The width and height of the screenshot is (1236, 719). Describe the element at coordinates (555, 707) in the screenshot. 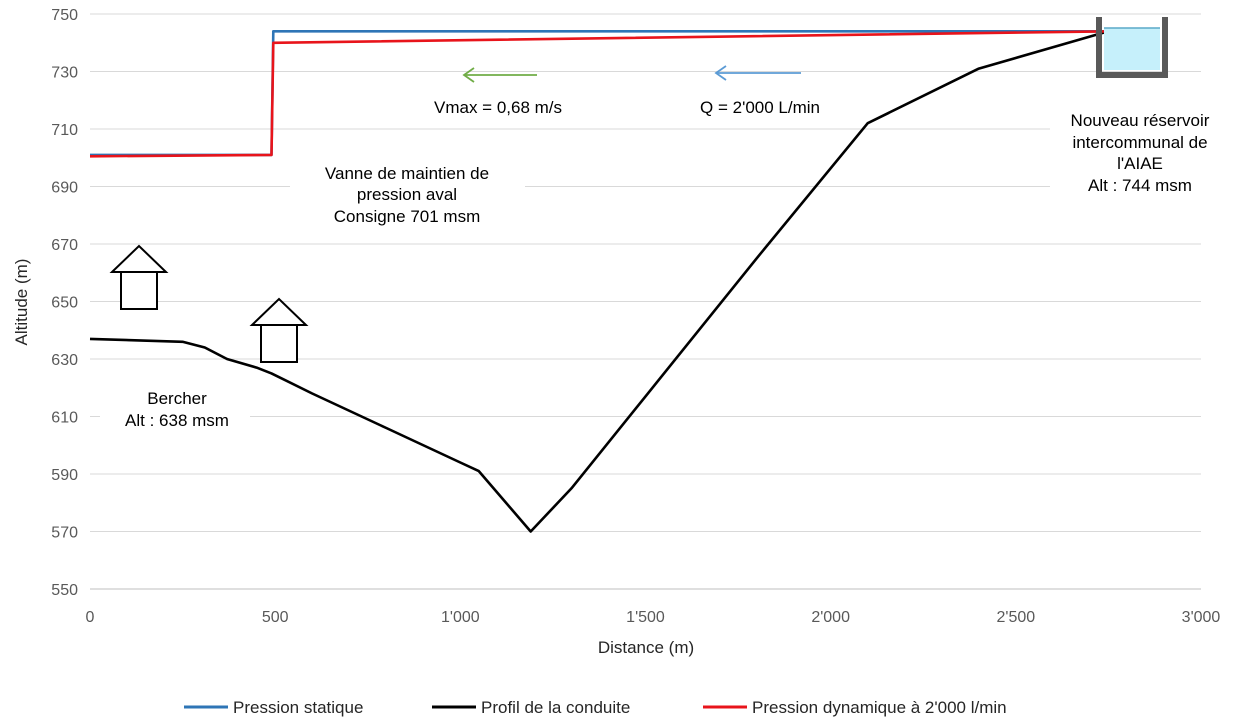

I see `legend-label: Profil de la conduite` at that location.